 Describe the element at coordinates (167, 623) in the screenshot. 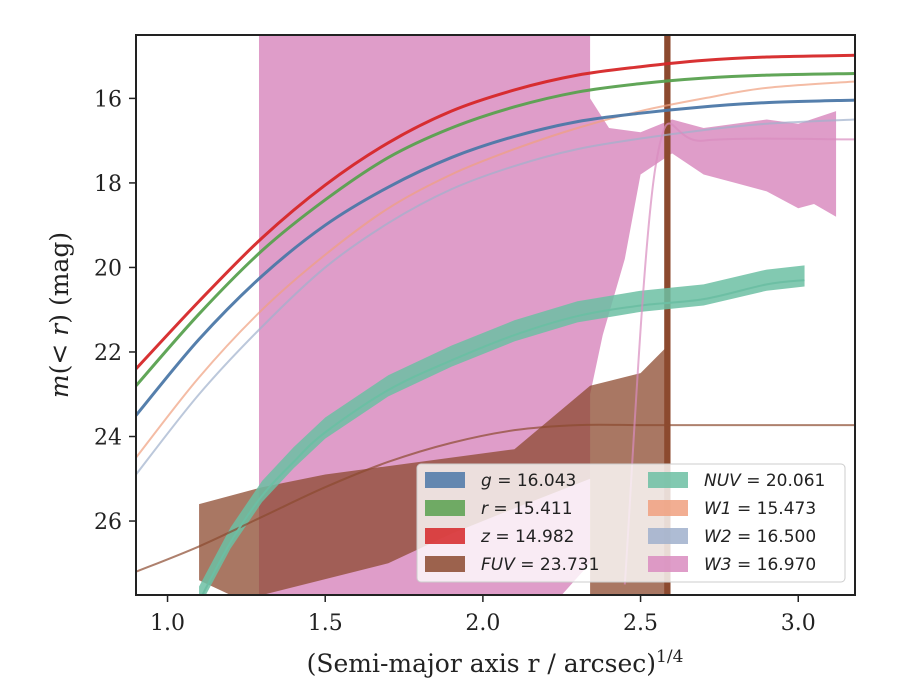

I see `x-tick-label: 1.0` at that location.